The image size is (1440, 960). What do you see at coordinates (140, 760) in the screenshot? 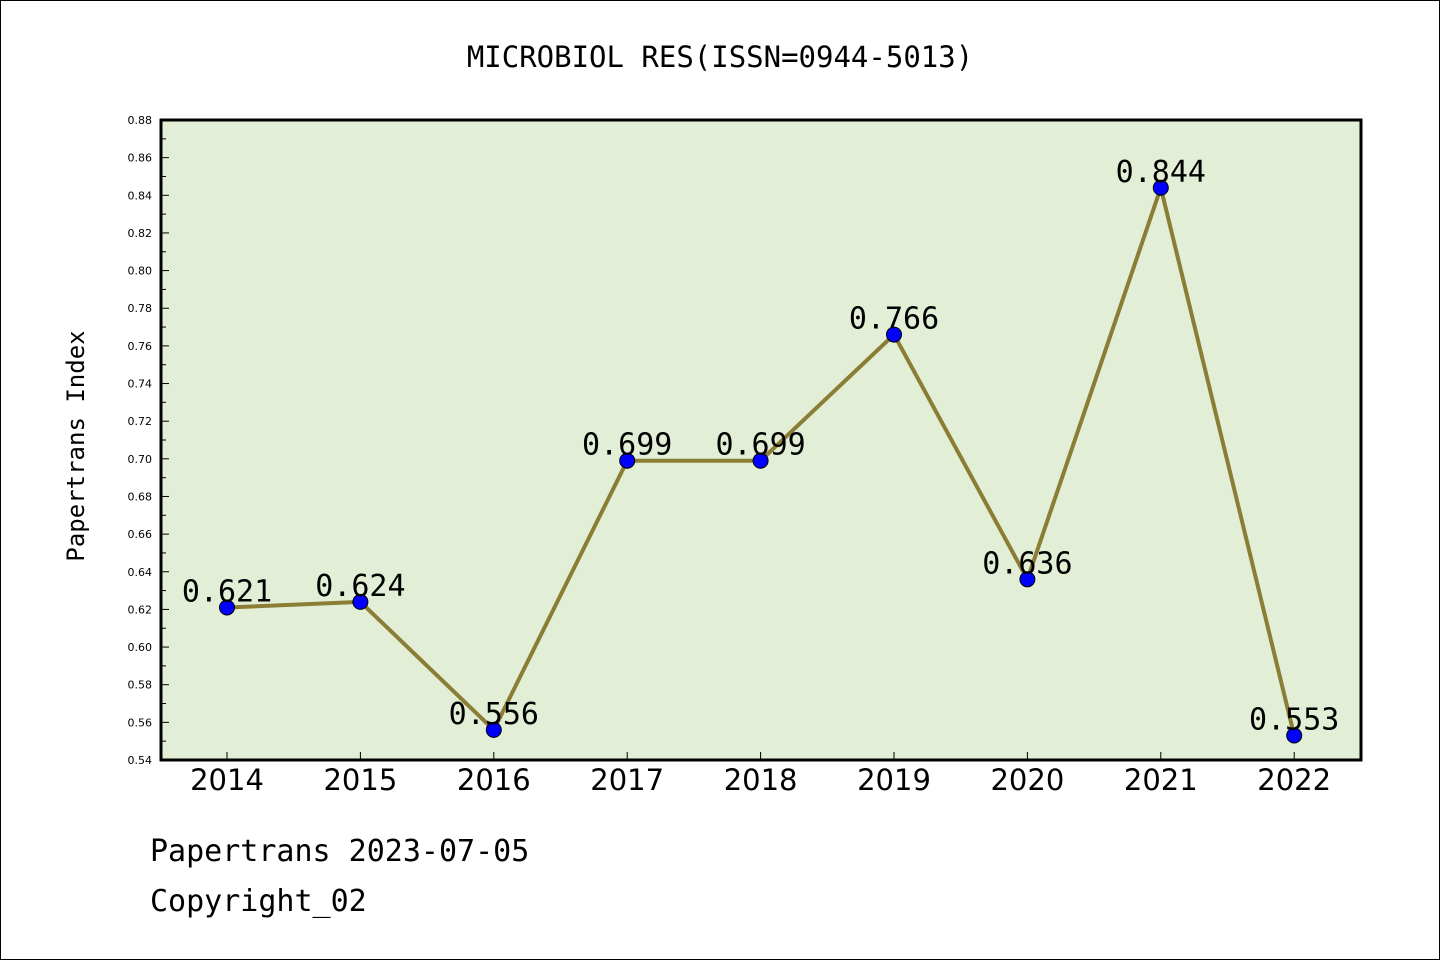
I see `y-tick-label: 0.54` at bounding box center [140, 760].